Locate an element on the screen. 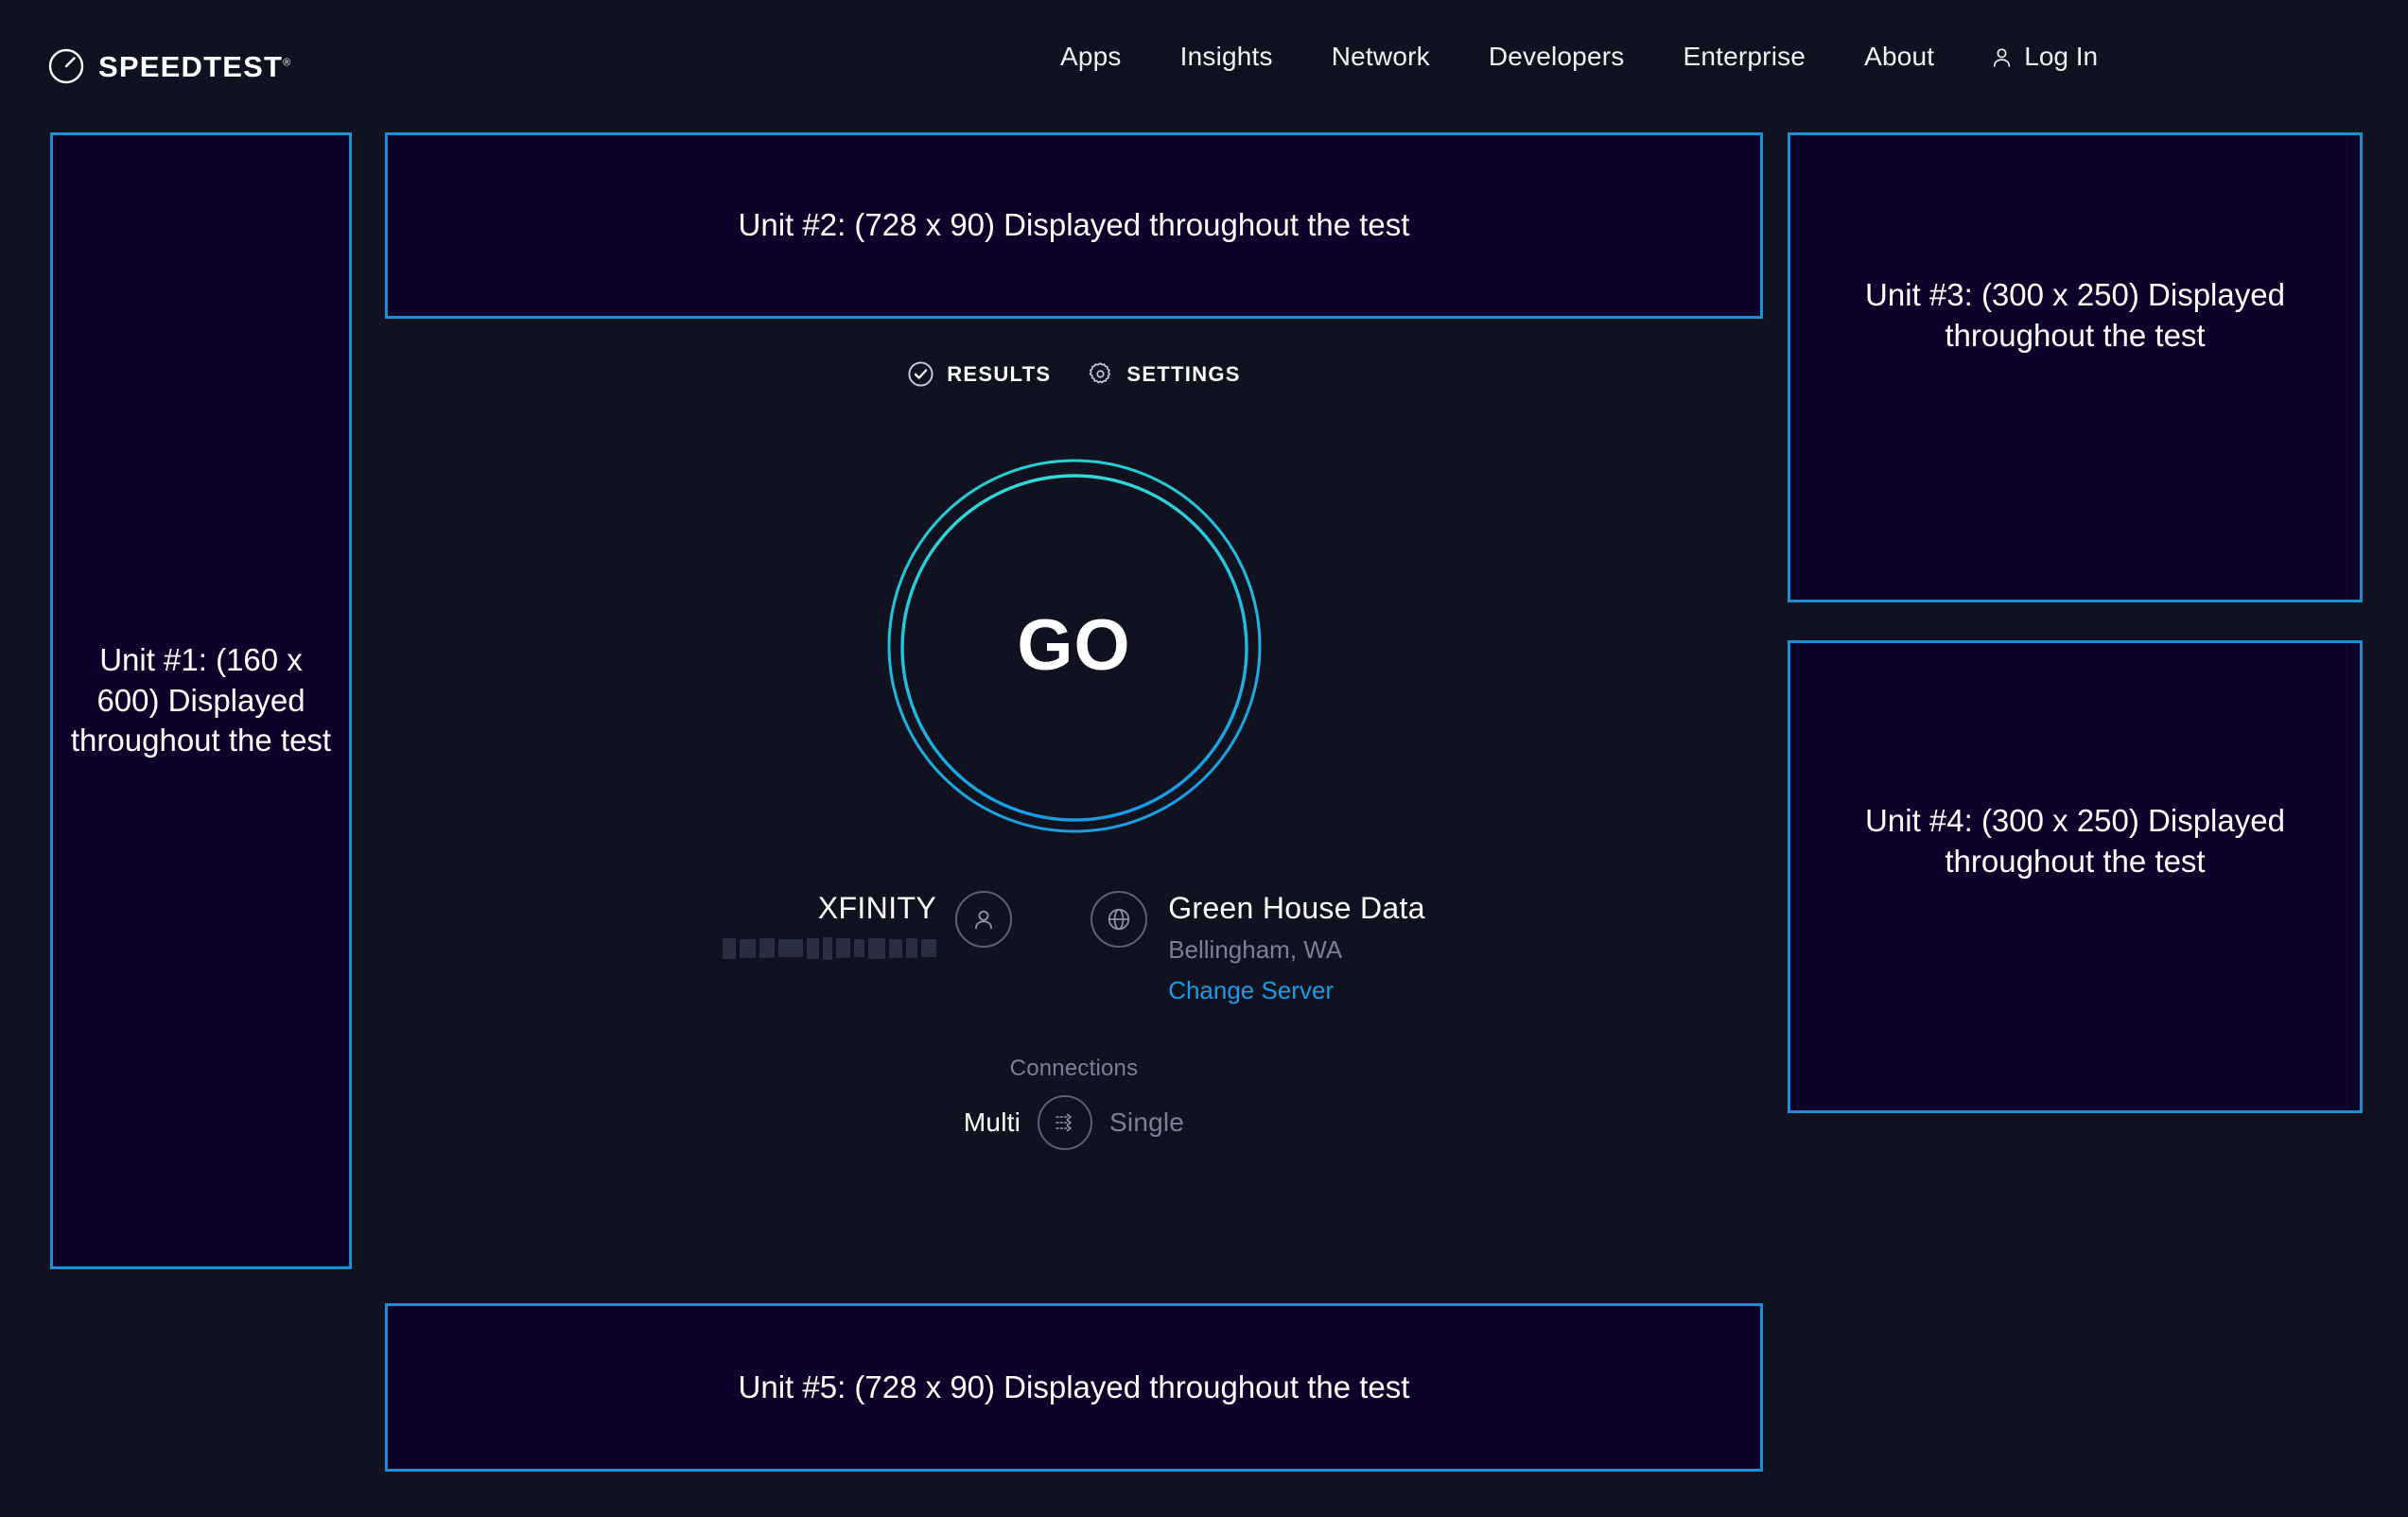 Image resolution: width=2408 pixels, height=1517 pixels. check-circle-icon is located at coordinates (921, 374).